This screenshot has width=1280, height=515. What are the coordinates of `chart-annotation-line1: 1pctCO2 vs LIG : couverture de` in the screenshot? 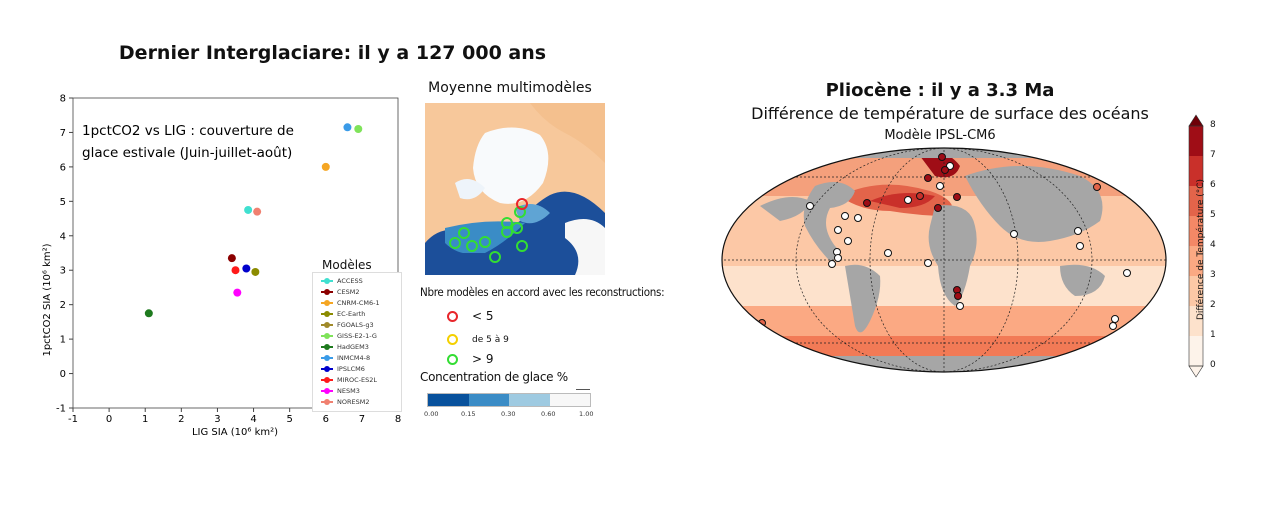 It's located at (188, 131).